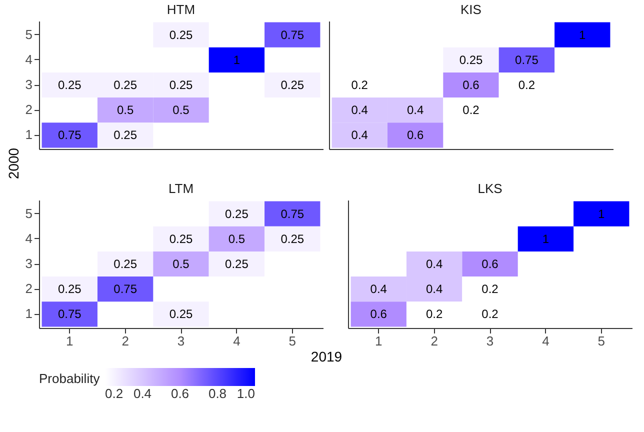 This screenshot has width=644, height=432. Describe the element at coordinates (326, 356) in the screenshot. I see `x-axis-title: 2019` at that location.